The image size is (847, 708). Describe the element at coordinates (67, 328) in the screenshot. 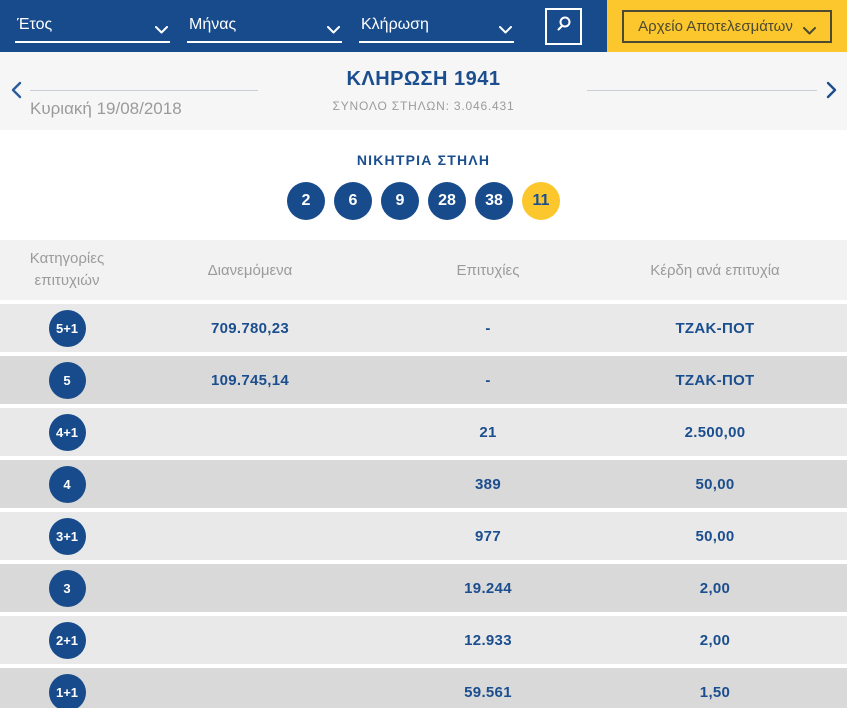

I see `category-badge: 5+1` at that location.